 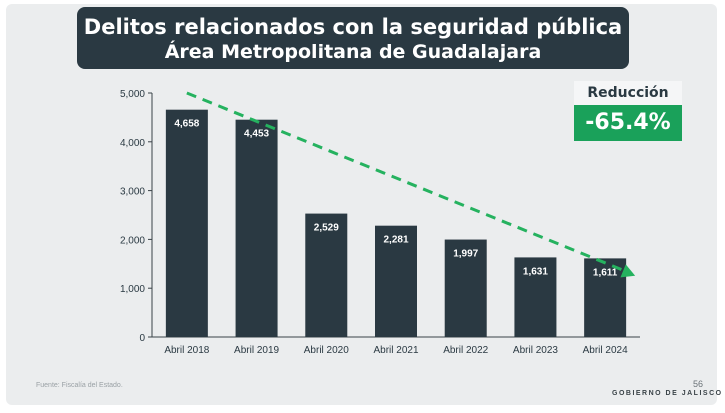 I want to click on x-tick-label: Abril 2020, so click(x=326, y=350).